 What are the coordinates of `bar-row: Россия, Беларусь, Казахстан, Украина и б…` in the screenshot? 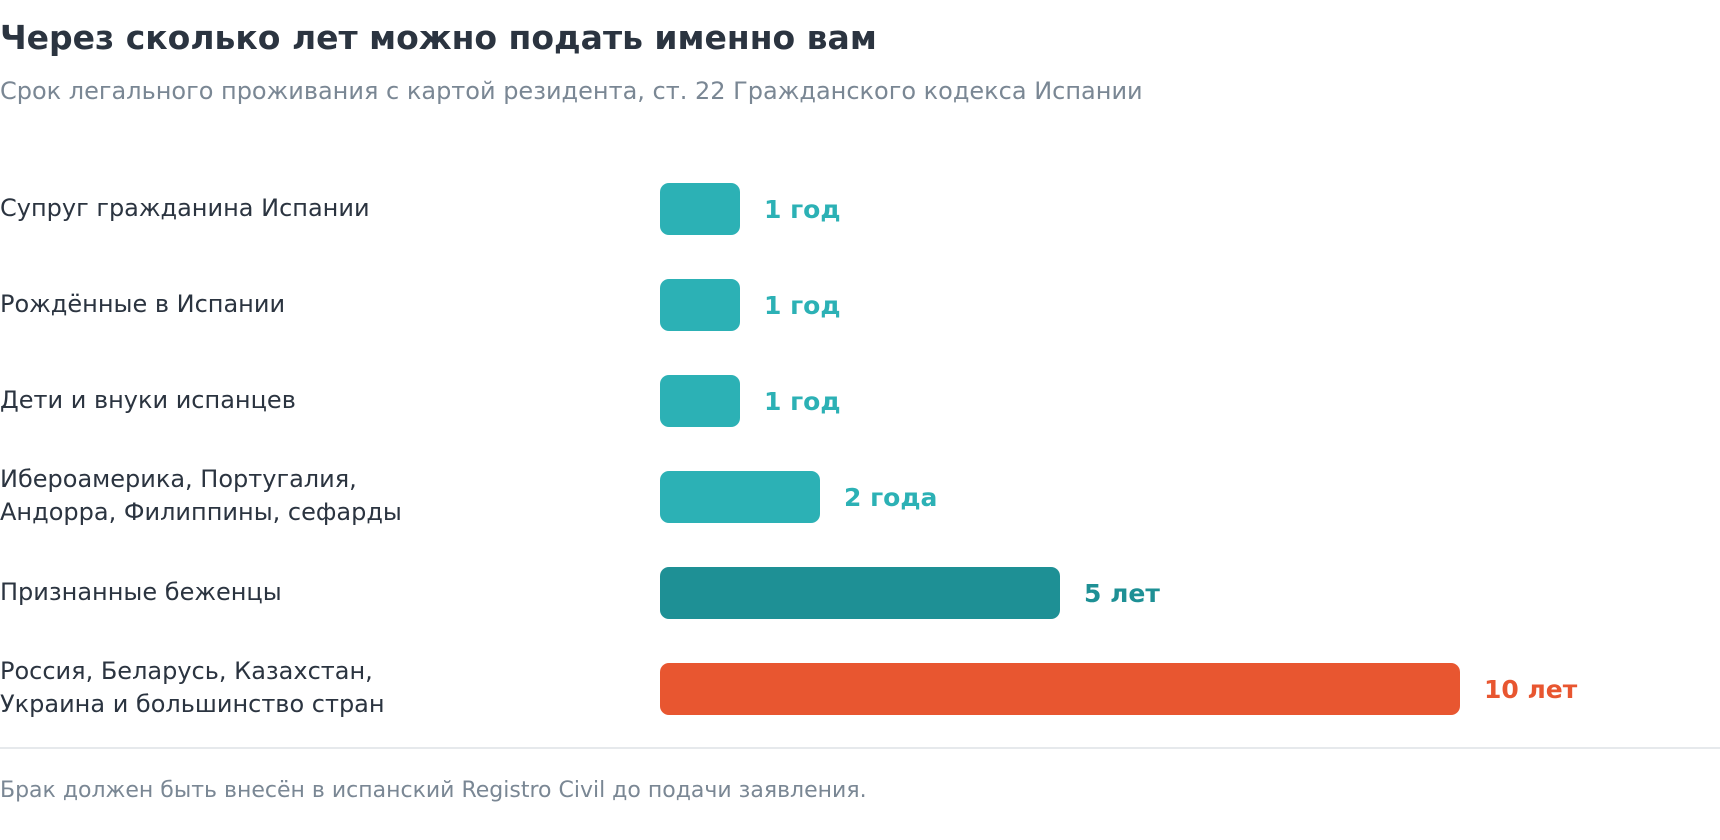 It's located at (860, 687).